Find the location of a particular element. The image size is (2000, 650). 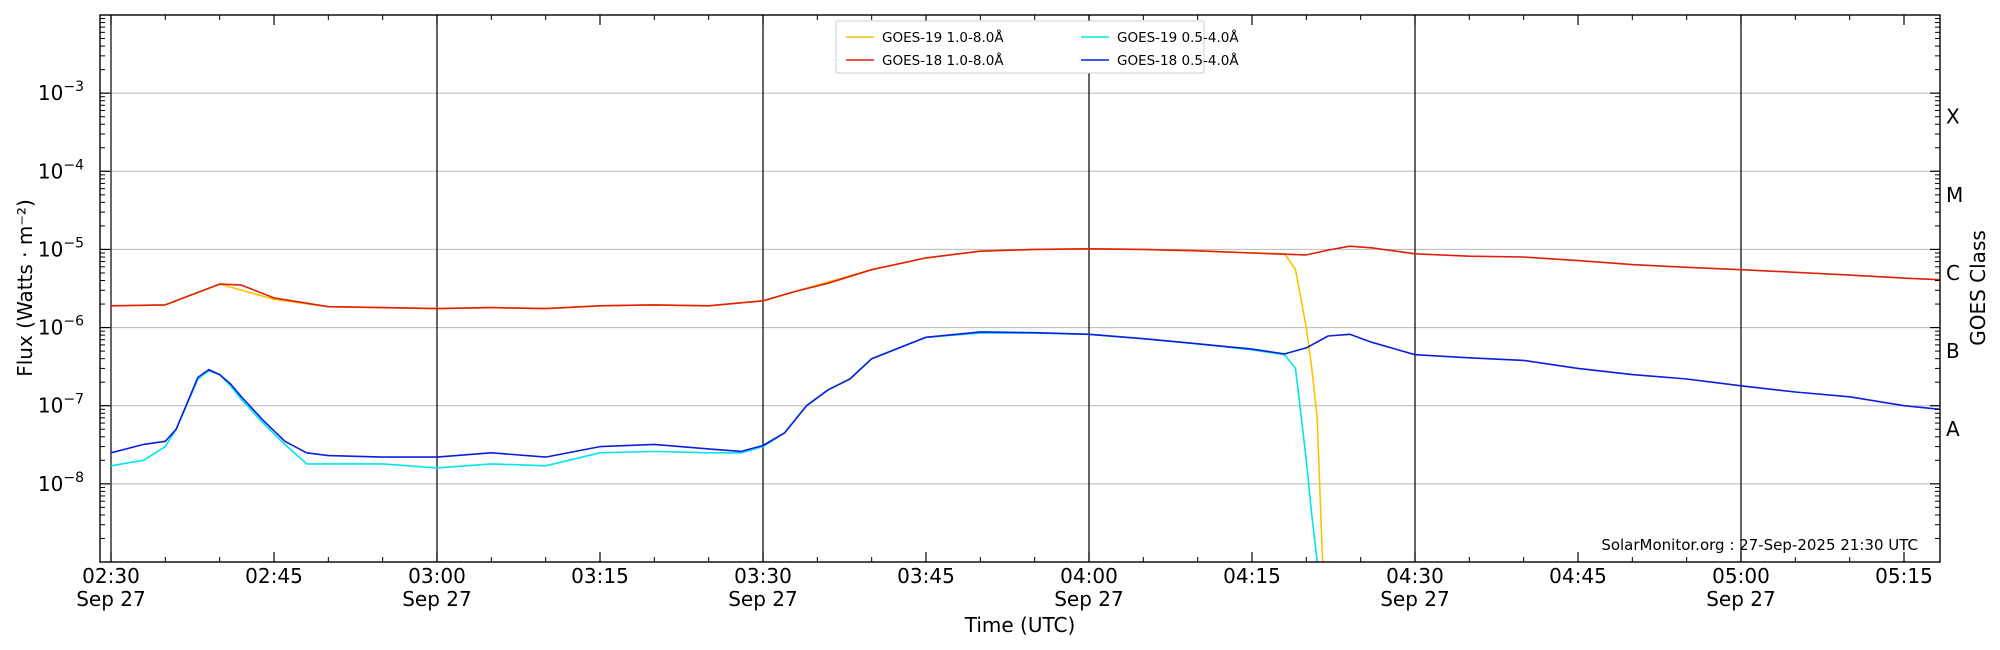

credit-text: SolarMonitor.org : 27-Sep-2025 21:30 UTC is located at coordinates (1759, 545).